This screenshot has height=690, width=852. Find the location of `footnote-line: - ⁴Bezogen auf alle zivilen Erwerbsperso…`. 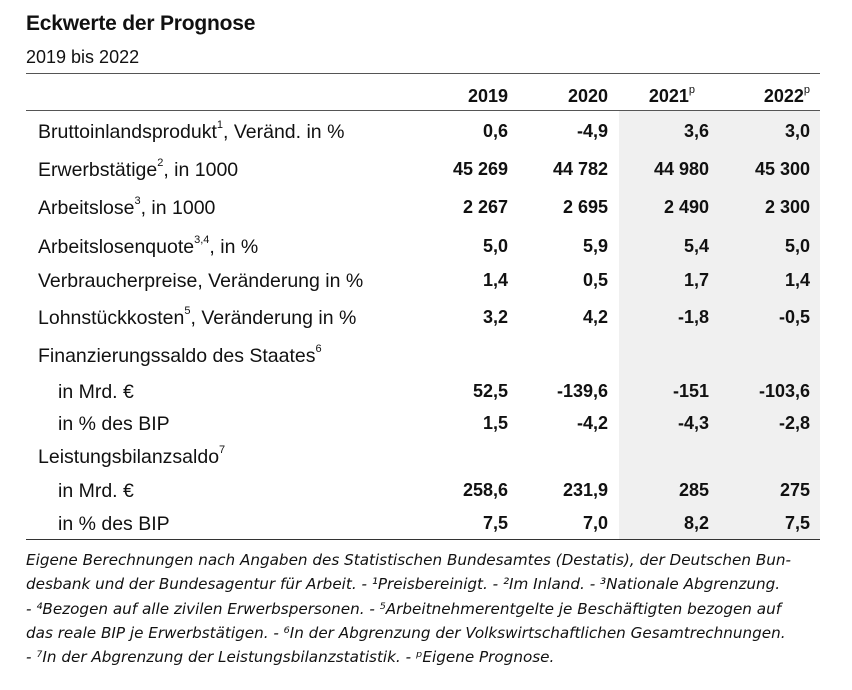

footnote-line: - ⁴Bezogen auf alle zivilen Erwerbsperso… is located at coordinates (404, 608).